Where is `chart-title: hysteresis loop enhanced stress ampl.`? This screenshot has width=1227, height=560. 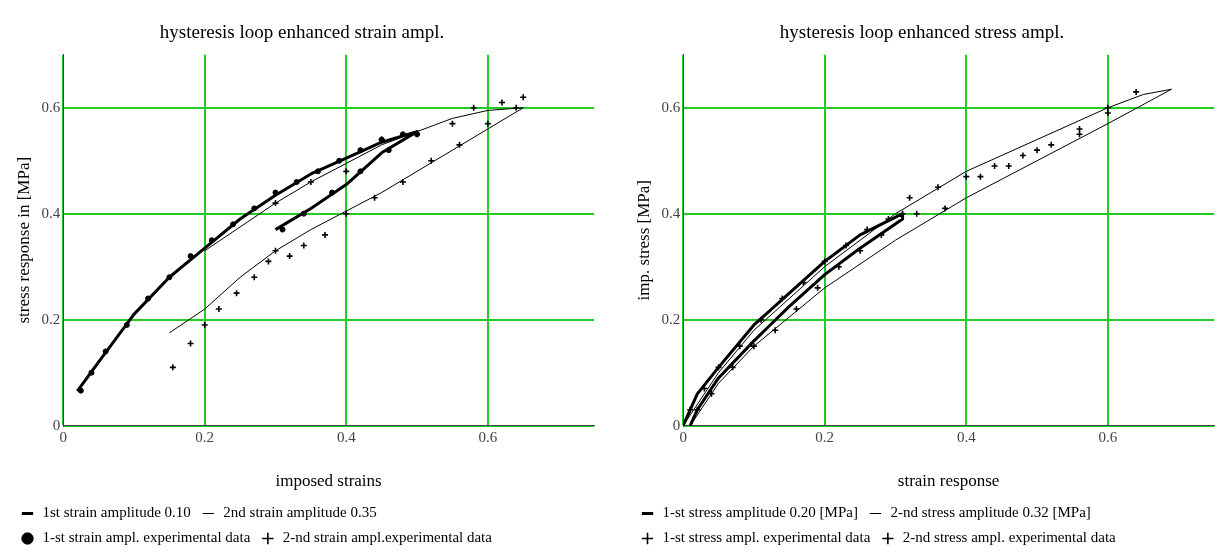
chart-title: hysteresis loop enhanced stress ampl. is located at coordinates (922, 32).